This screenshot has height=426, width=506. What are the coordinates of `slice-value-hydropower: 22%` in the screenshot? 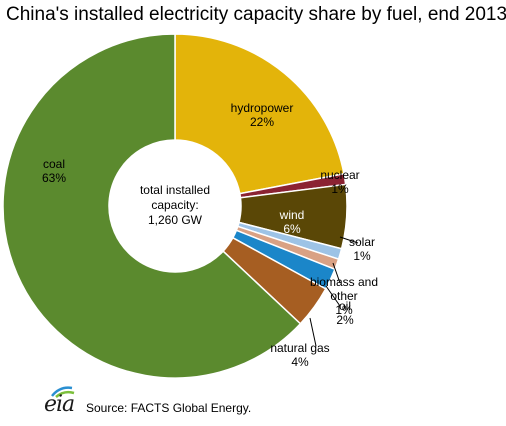 It's located at (262, 122).